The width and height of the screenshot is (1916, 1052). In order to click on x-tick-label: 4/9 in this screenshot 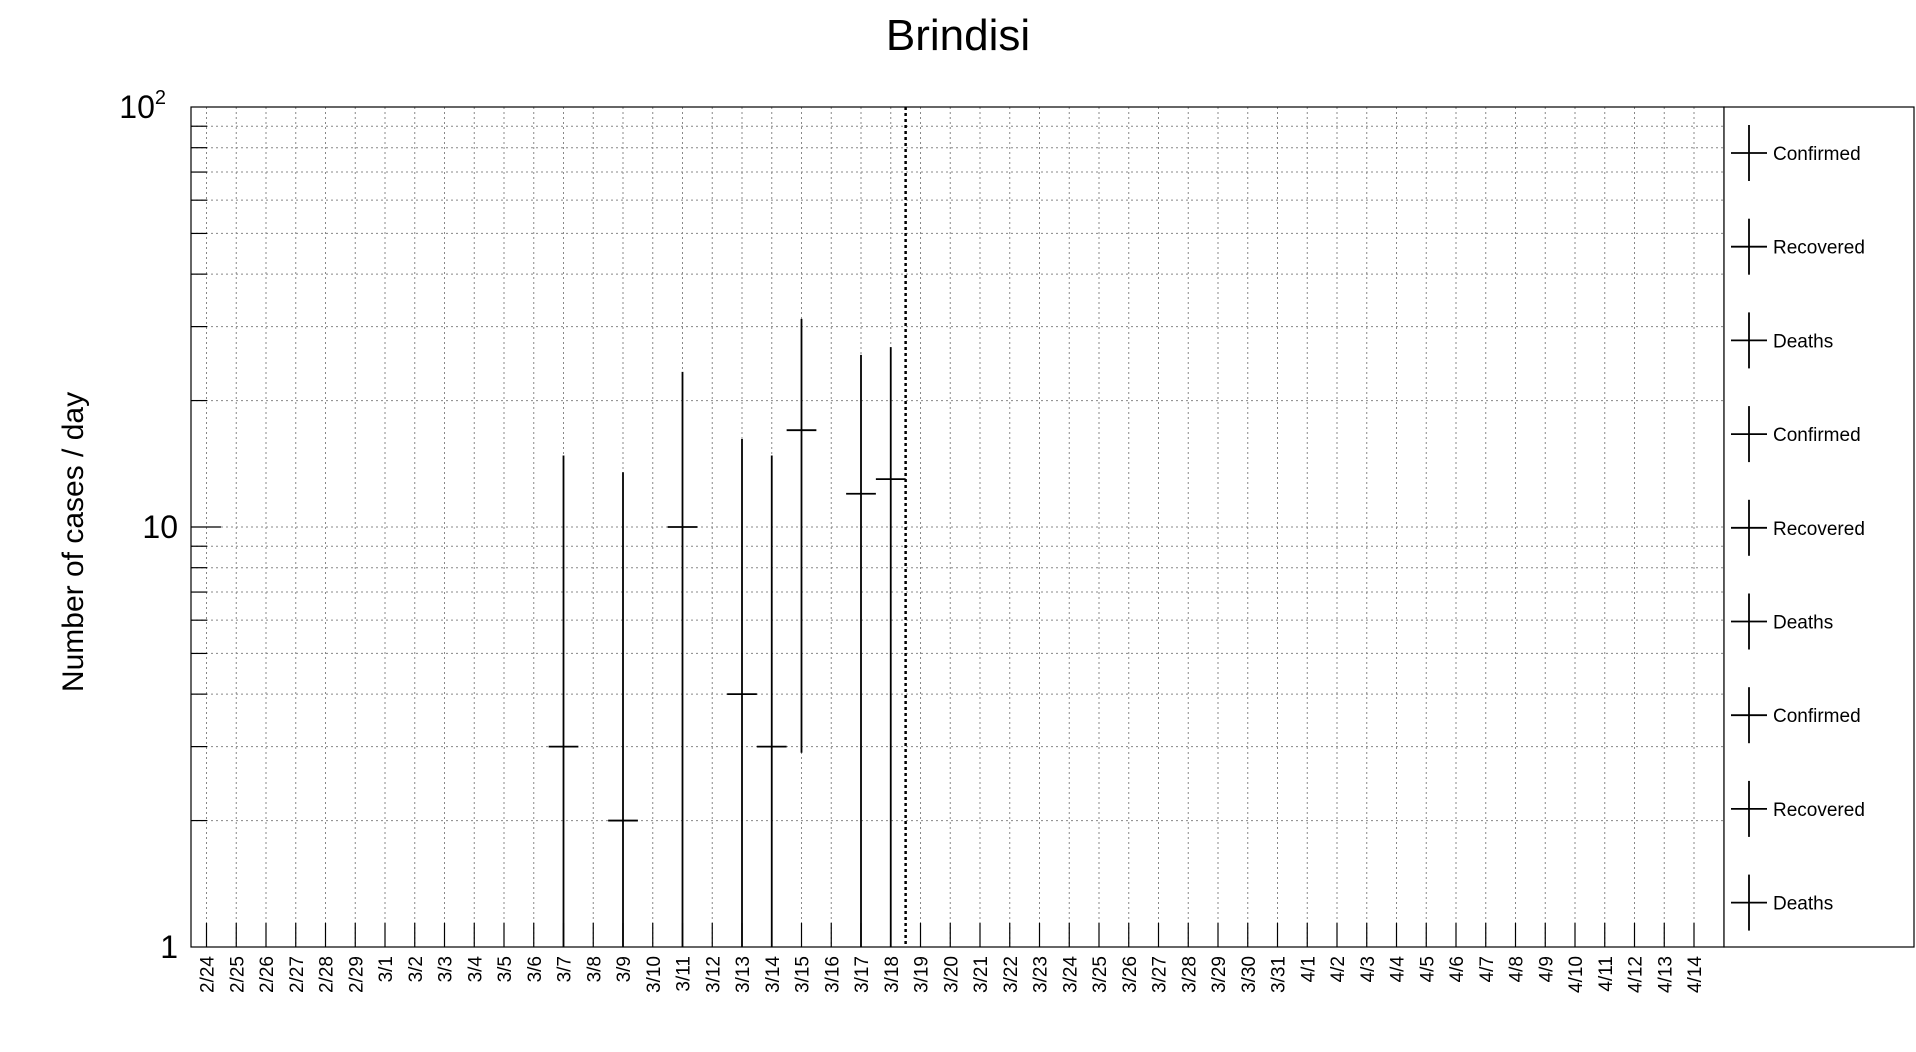, I will do `click(1546, 969)`.